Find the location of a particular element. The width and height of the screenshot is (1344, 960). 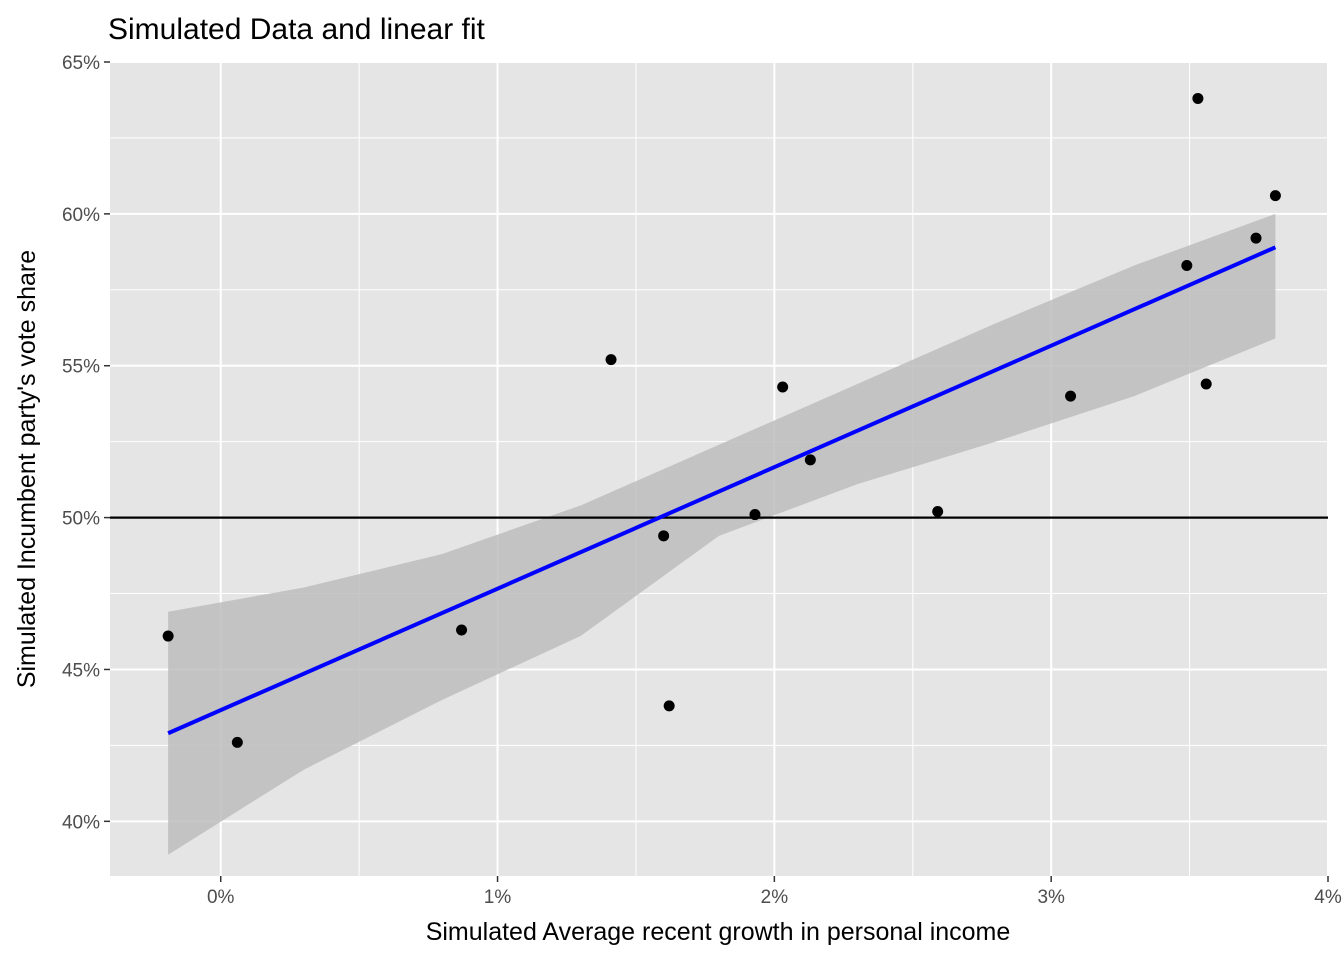

x-tick-label: 0% is located at coordinates (221, 897).